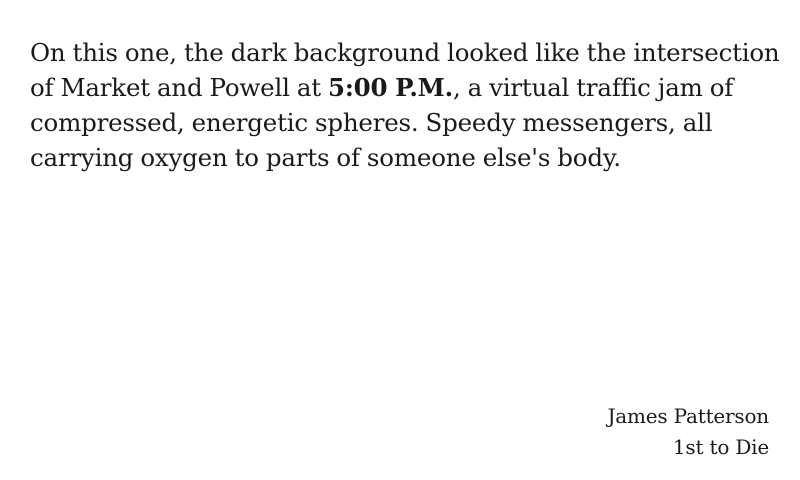 The width and height of the screenshot is (800, 480). Describe the element at coordinates (688, 432) in the screenshot. I see `attribution: James Patterson 1st to Die` at that location.